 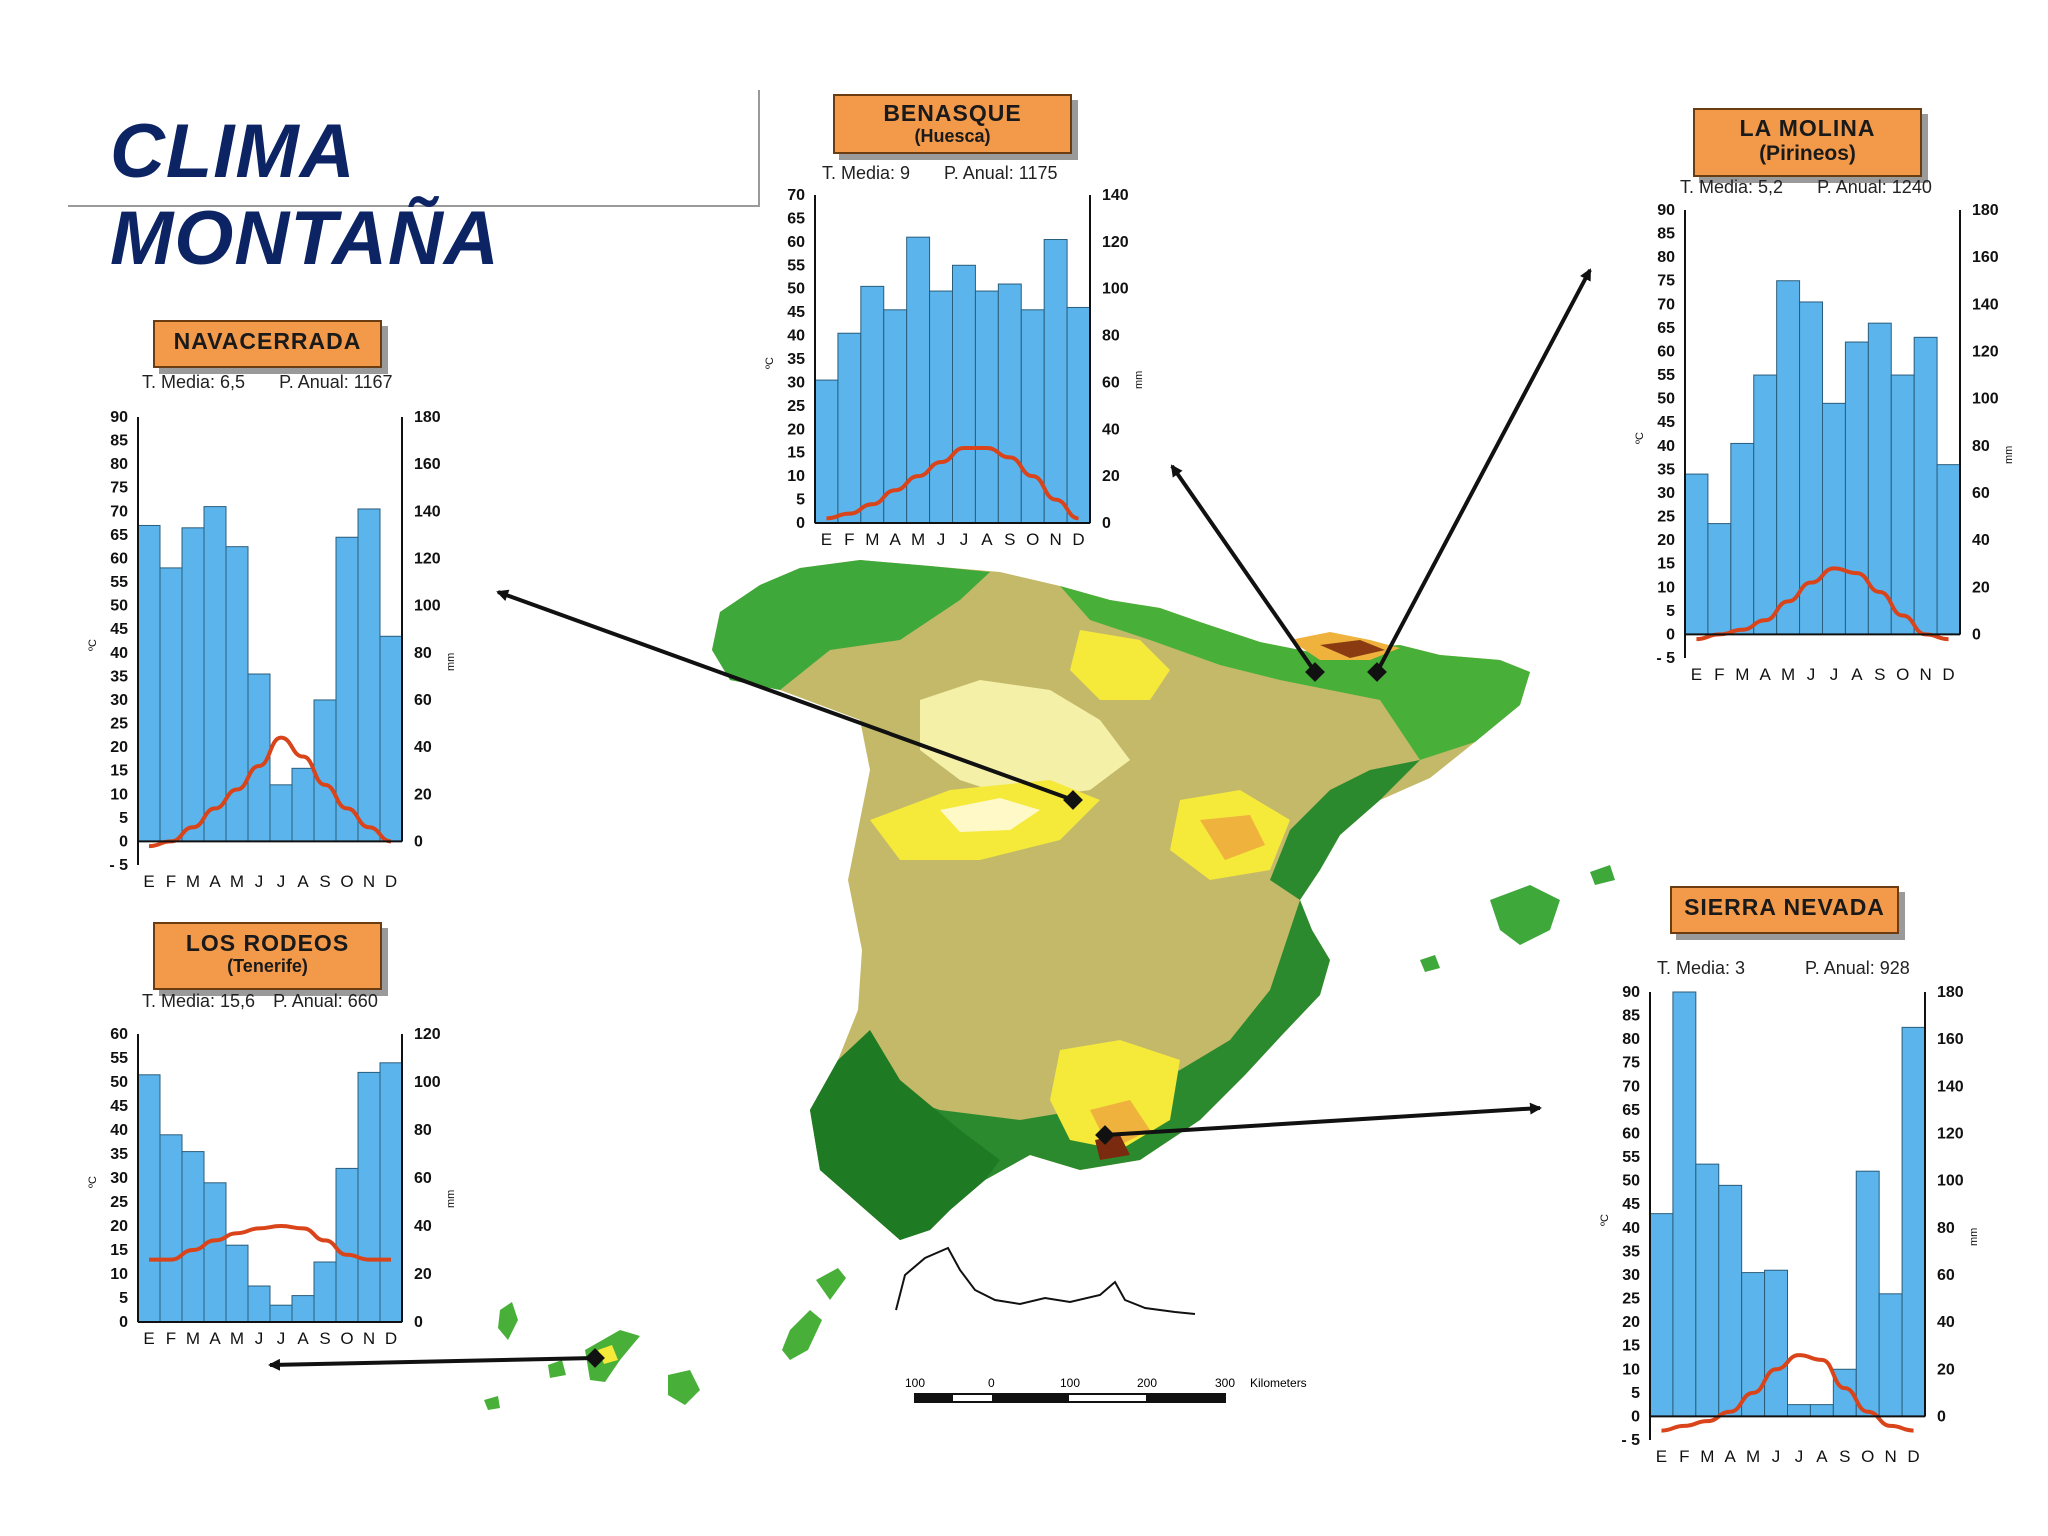 I want to click on right-tick-label: 160, so click(x=1985, y=257).